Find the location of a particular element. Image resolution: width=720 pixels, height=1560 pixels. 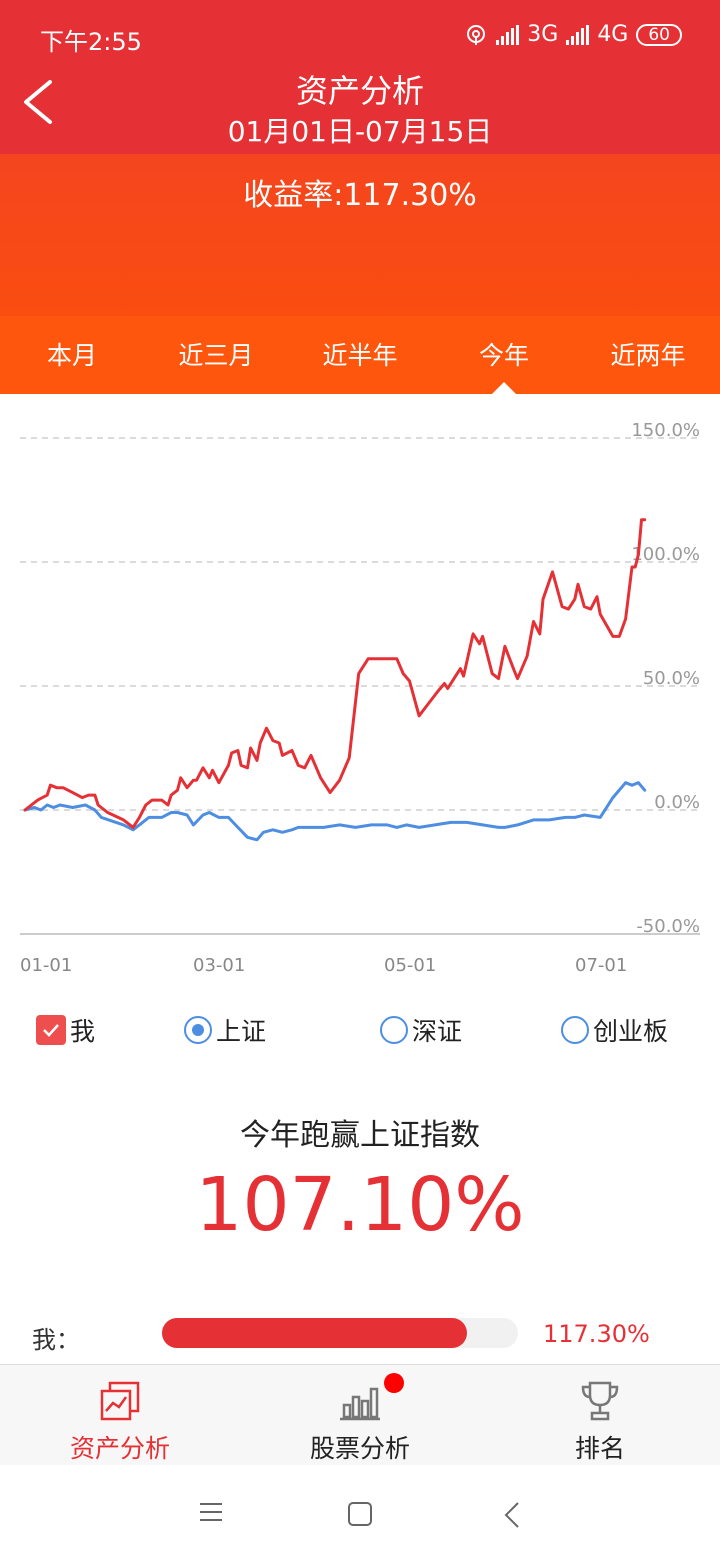

legend-label: 上证 is located at coordinates (241, 1031).